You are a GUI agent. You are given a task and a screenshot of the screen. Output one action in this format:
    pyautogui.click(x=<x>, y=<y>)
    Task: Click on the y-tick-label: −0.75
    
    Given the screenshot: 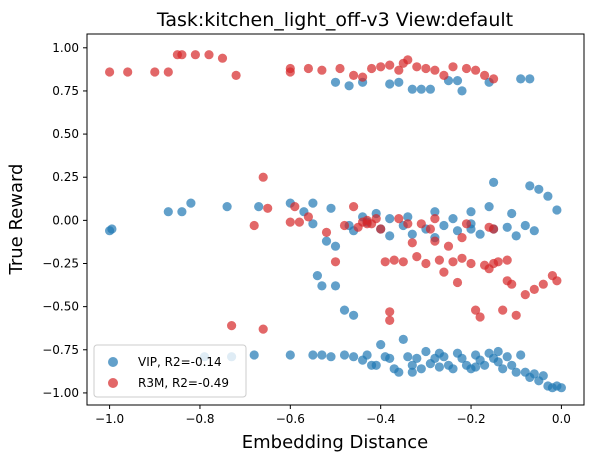 What is the action you would take?
    pyautogui.click(x=60, y=350)
    